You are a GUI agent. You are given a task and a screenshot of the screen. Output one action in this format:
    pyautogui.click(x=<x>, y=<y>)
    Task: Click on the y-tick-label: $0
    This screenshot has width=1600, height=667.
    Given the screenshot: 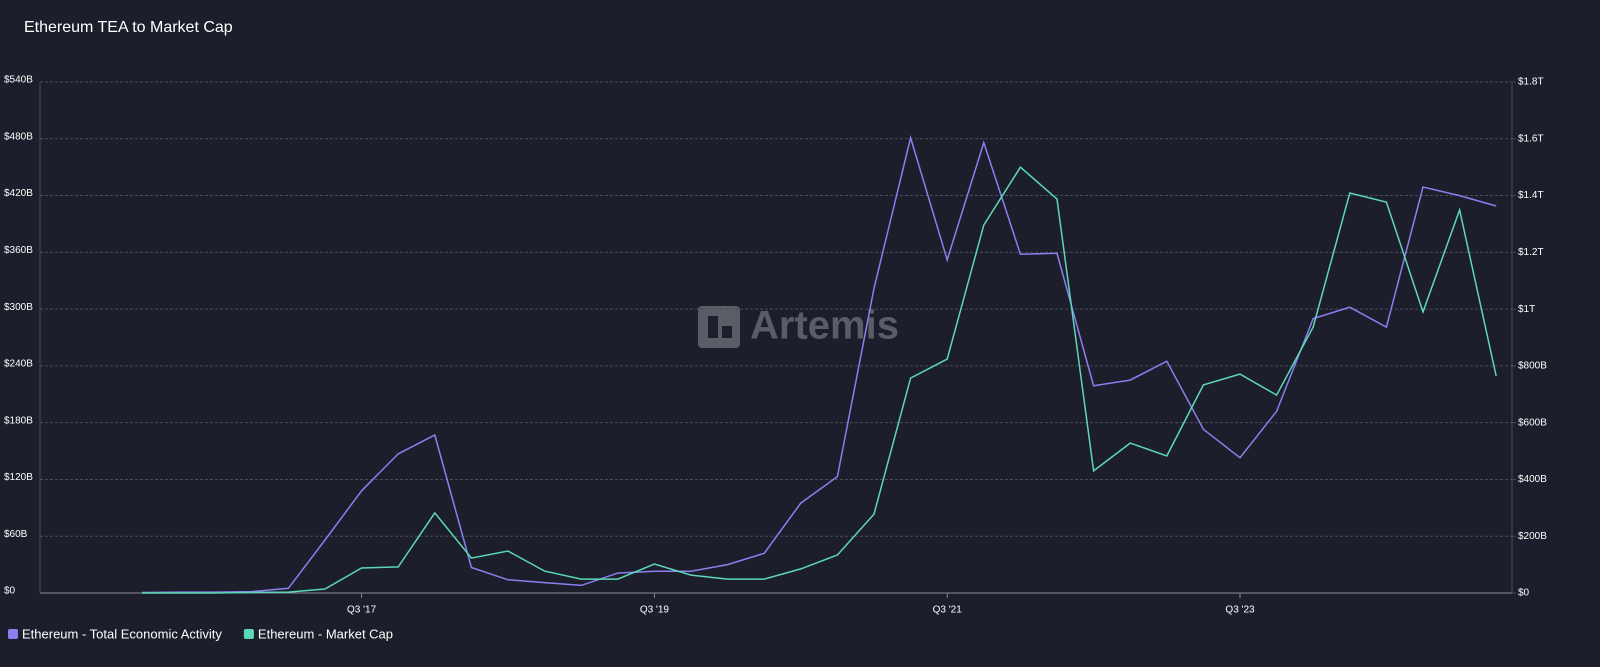 What is the action you would take?
    pyautogui.click(x=10, y=591)
    